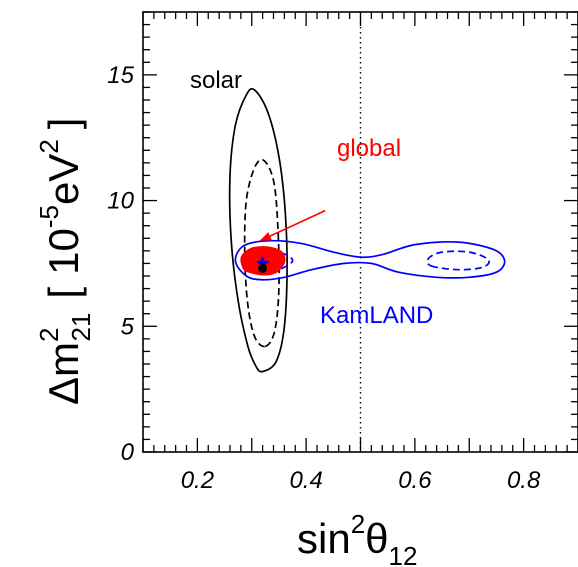 The height and width of the screenshot is (567, 578). I want to click on y-axis-label-unit: eV, so click(63, 179).